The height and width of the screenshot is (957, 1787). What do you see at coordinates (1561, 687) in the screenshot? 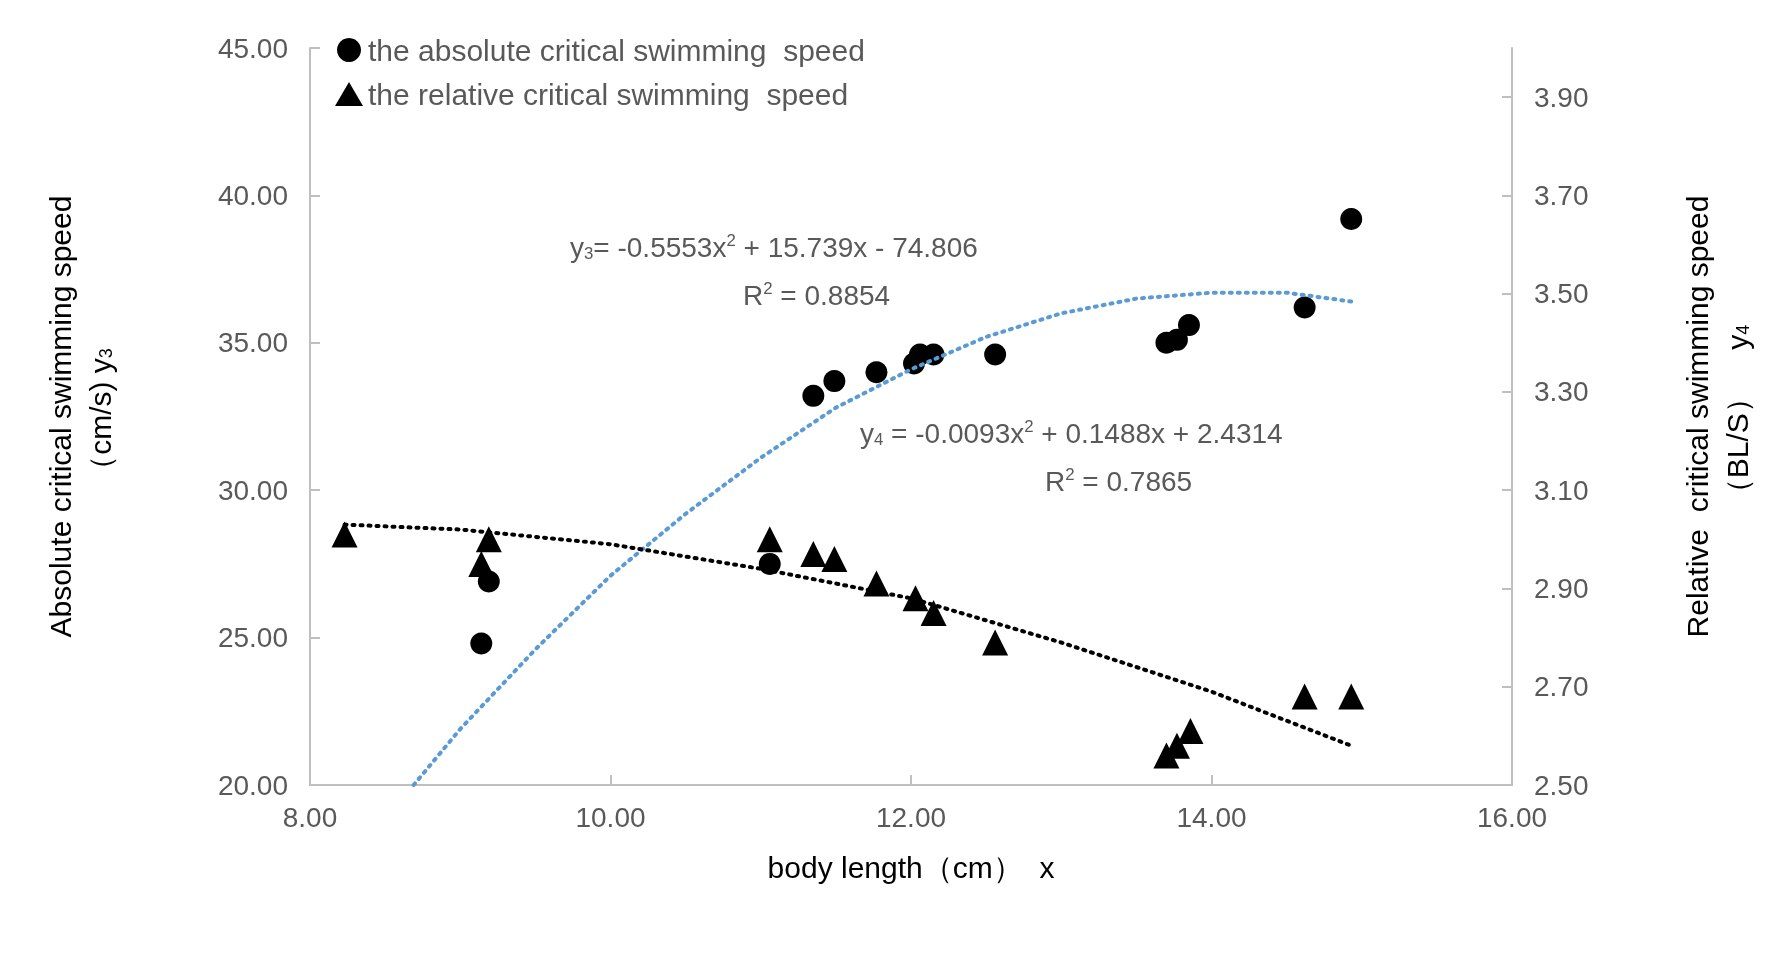
I see `y2-tick-label: 2.70` at bounding box center [1561, 687].